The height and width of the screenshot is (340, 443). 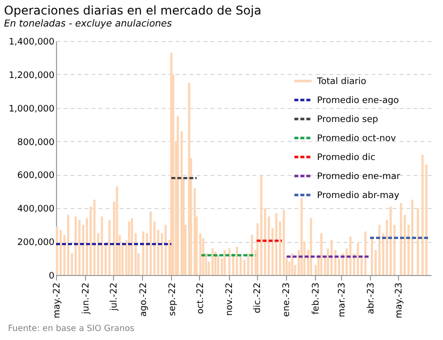 What do you see at coordinates (357, 139) in the screenshot?
I see `legend-label: Promedio oct-nov` at bounding box center [357, 139].